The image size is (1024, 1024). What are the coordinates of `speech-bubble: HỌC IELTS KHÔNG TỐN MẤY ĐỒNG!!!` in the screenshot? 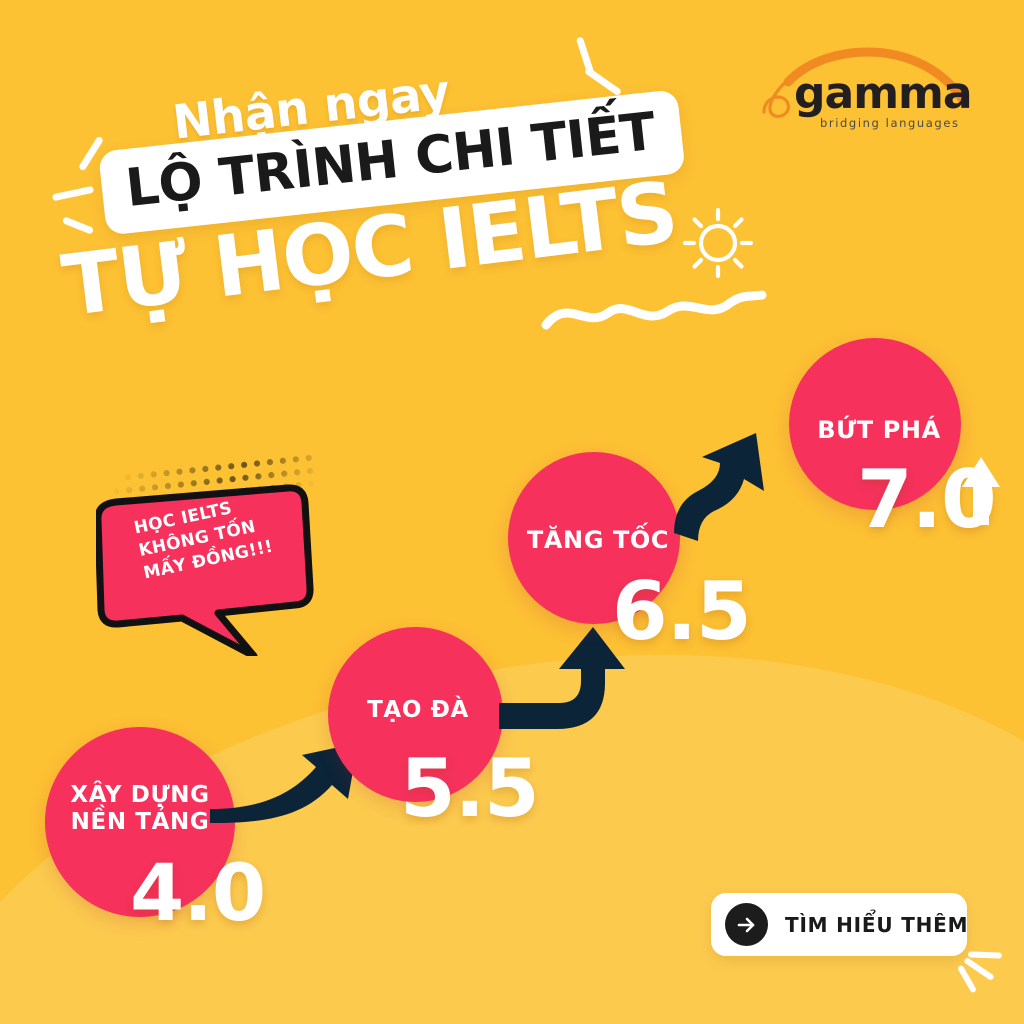 It's located at (215, 553).